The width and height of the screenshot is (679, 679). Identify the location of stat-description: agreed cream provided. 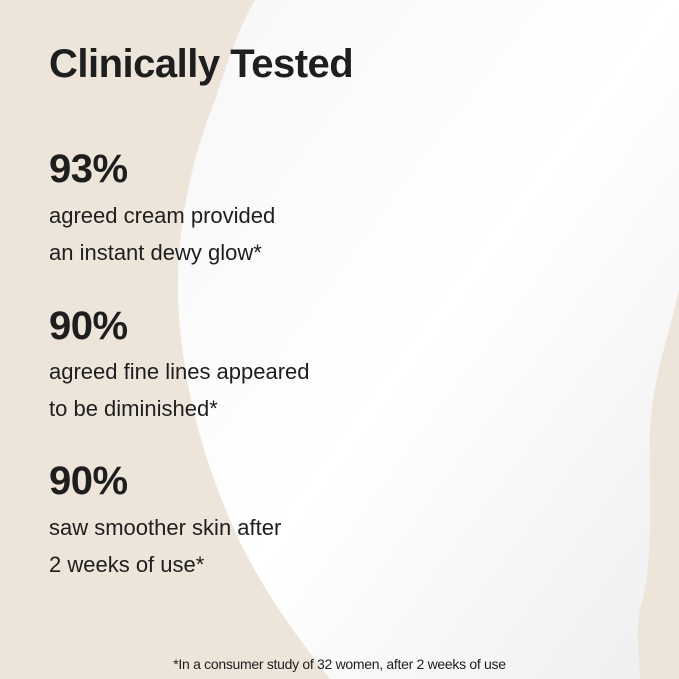
(162, 215).